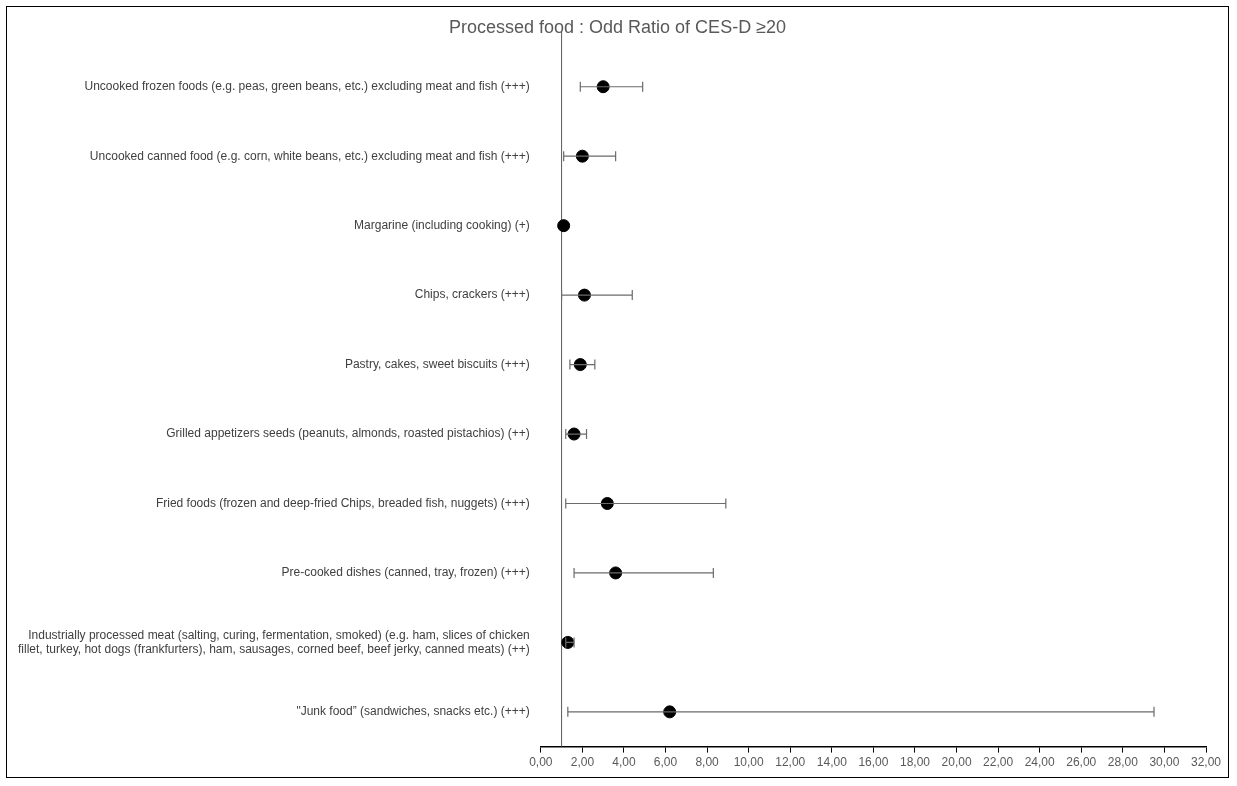 The image size is (1237, 786). I want to click on x-tick-label: 14,00, so click(832, 762).